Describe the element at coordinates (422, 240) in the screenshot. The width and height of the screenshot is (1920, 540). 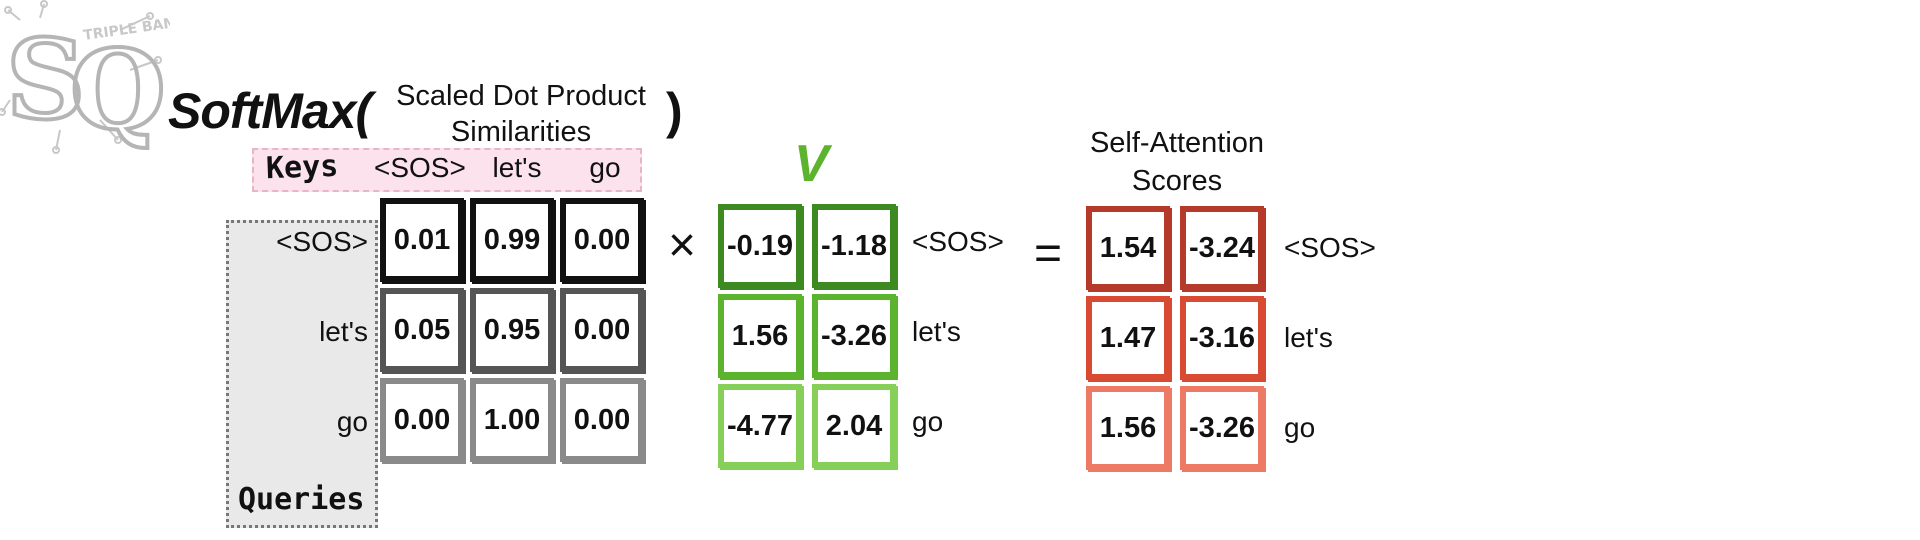
I see `similarity-cell: 0.01` at that location.